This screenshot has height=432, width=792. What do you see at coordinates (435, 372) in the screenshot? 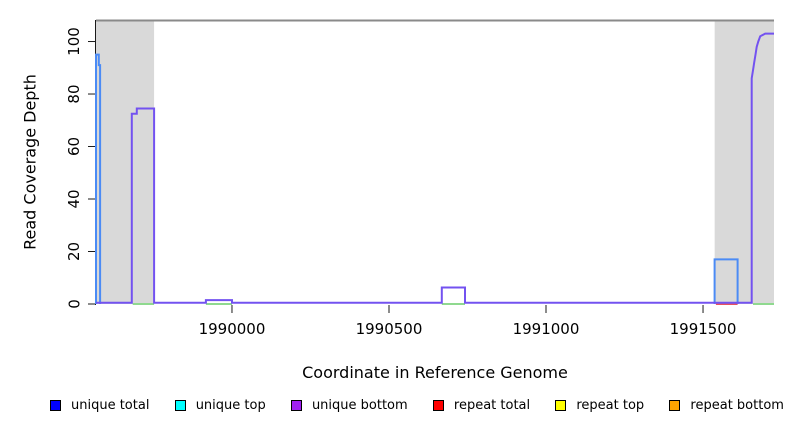
I see `x-axis-title: Coordinate in Reference Genome` at bounding box center [435, 372].